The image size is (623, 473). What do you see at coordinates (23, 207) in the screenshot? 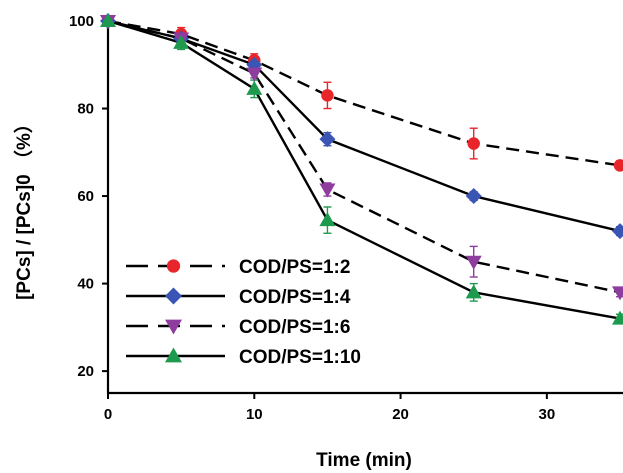
I see `y-axis-title: [PCs] / [PCs]0 （%）` at bounding box center [23, 207].